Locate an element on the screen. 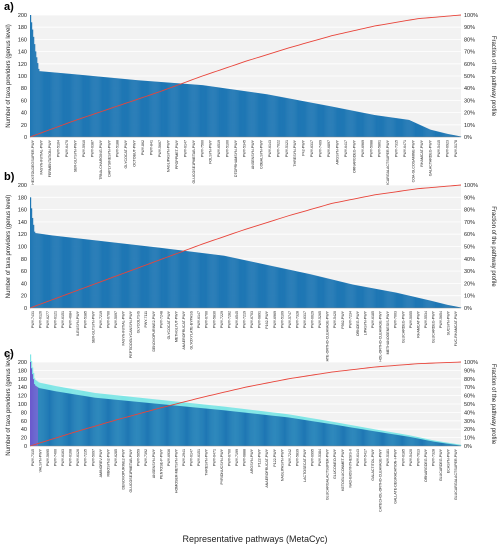 Image resolution: width=500 pixels, height=550 pixels. y2-tick-label: 50% is located at coordinates (469, 77).